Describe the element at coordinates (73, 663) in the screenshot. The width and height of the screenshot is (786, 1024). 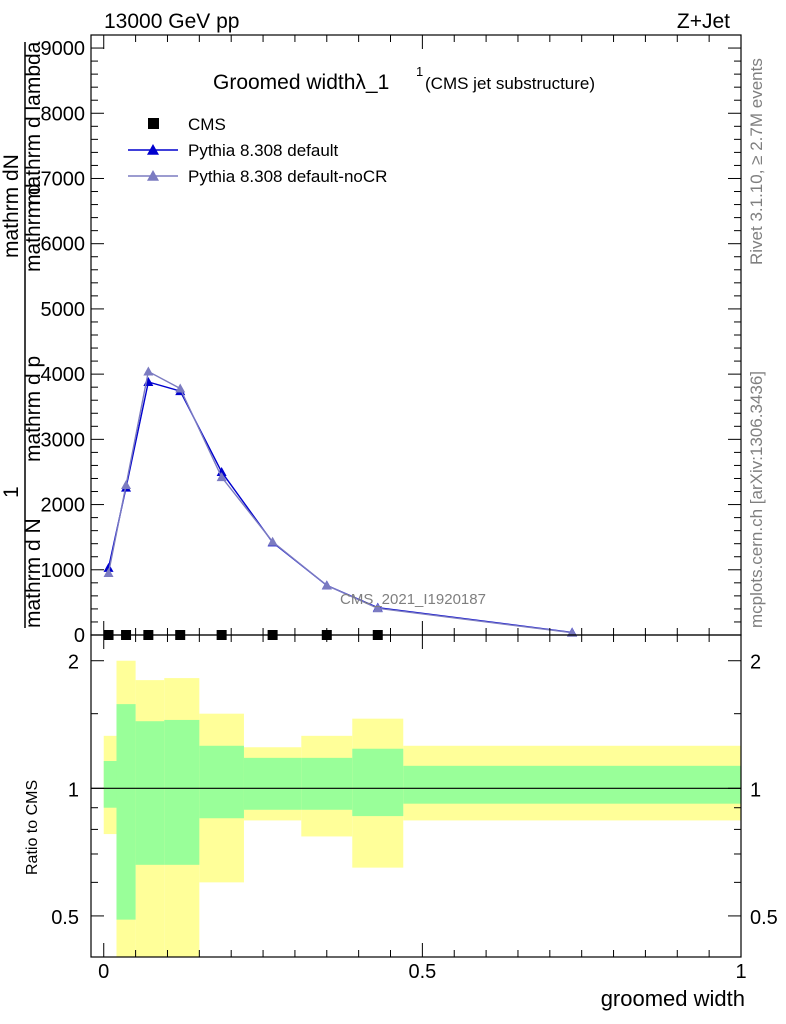
I see `ratio-ytick-label-left: 2` at that location.